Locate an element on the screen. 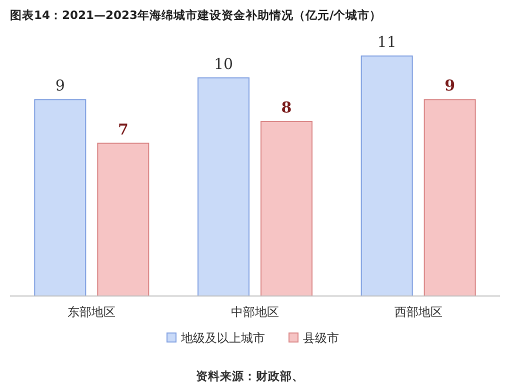 The height and width of the screenshot is (389, 516). data-label: 8 is located at coordinates (286, 107).